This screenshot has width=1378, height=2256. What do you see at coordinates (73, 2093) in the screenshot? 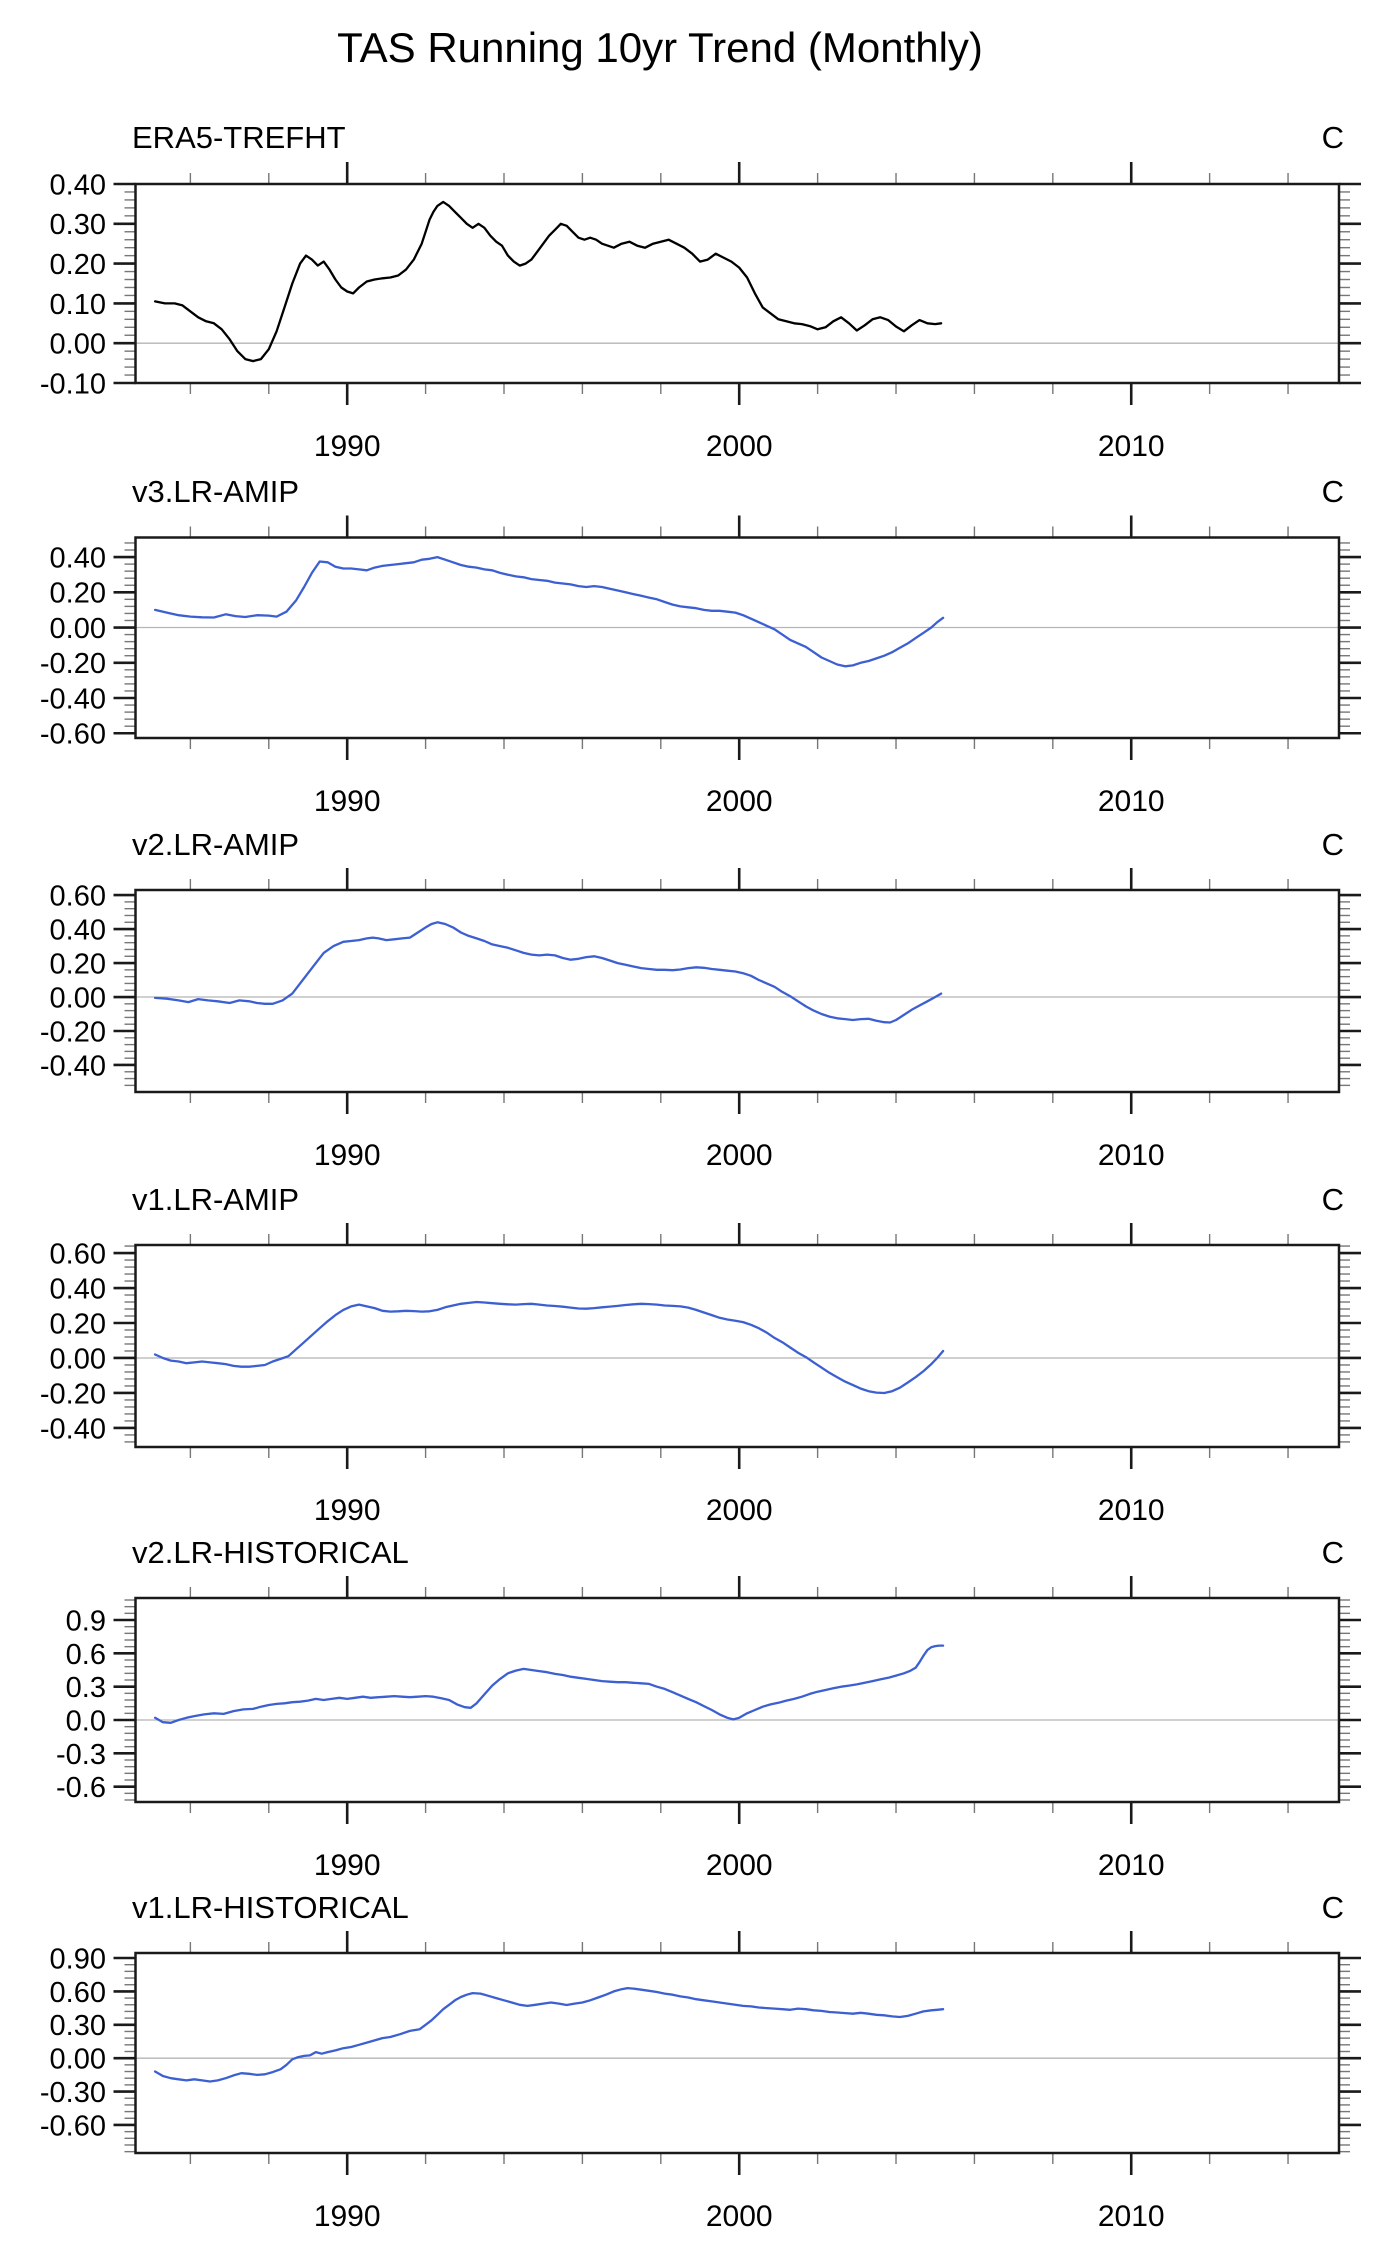
I see `y-tick-label: -0.30` at bounding box center [73, 2093].